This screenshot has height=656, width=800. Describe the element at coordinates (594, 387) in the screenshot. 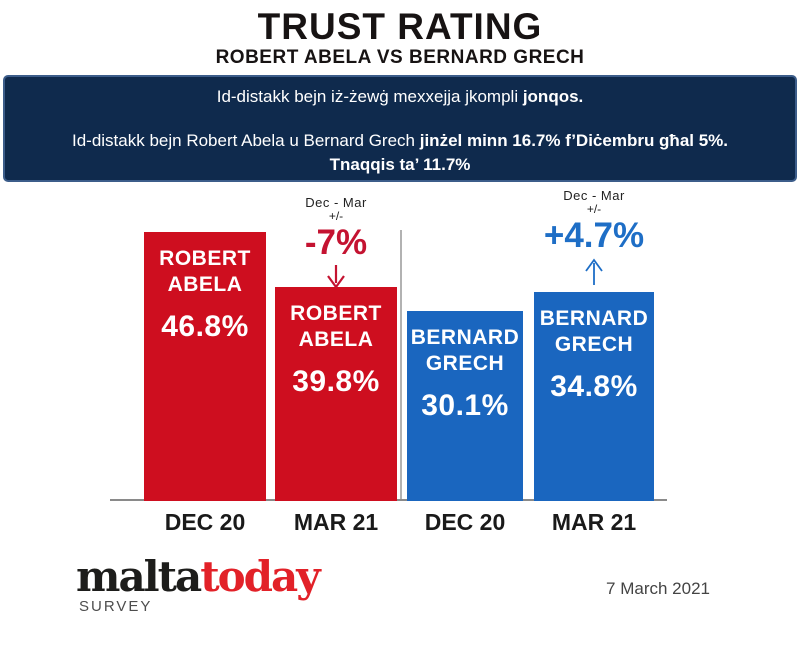

I see `bar-value: 34.8%` at that location.